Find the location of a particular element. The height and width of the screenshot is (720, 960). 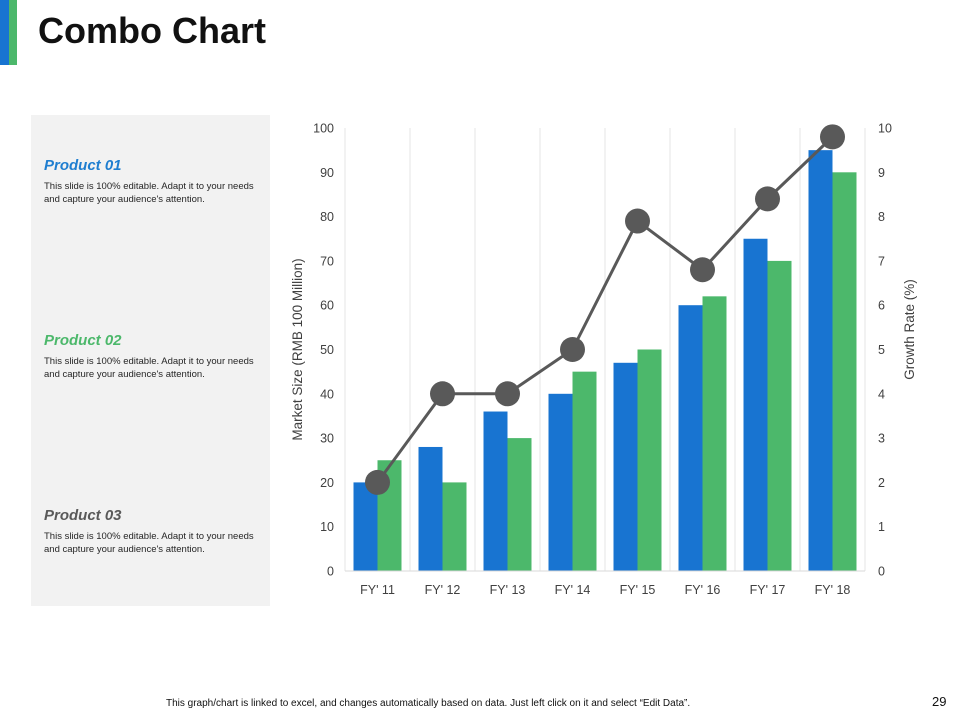

x-tick-label-6: FY' 16 is located at coordinates (703, 590).